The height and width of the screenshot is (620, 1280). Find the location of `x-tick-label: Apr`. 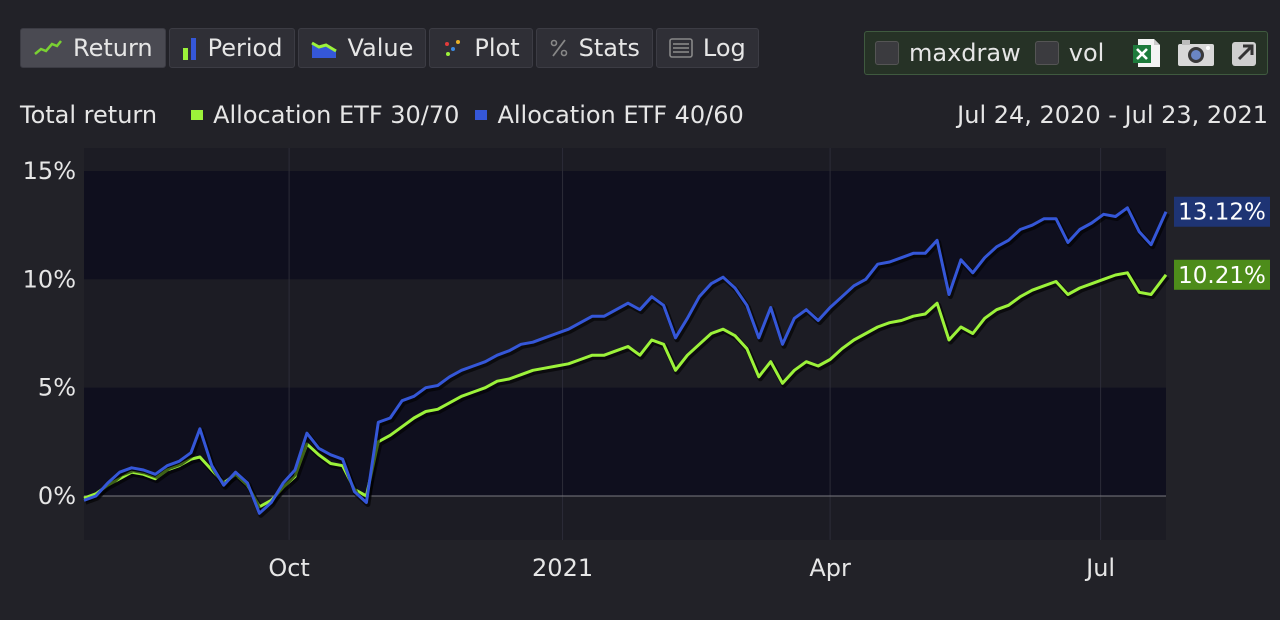

x-tick-label: Apr is located at coordinates (830, 568).